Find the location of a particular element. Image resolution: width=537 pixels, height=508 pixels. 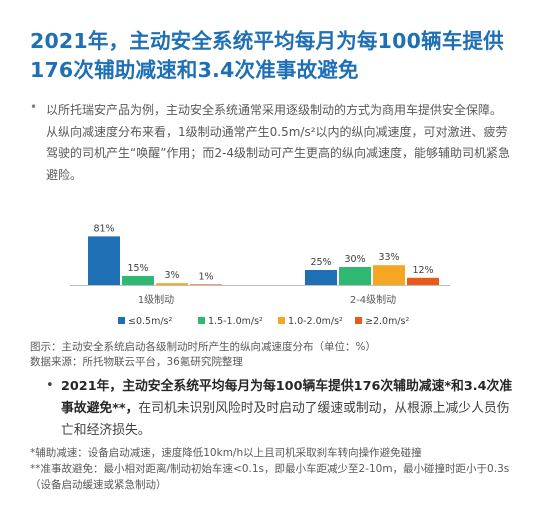

data-label-1-4: 1% is located at coordinates (205, 276).